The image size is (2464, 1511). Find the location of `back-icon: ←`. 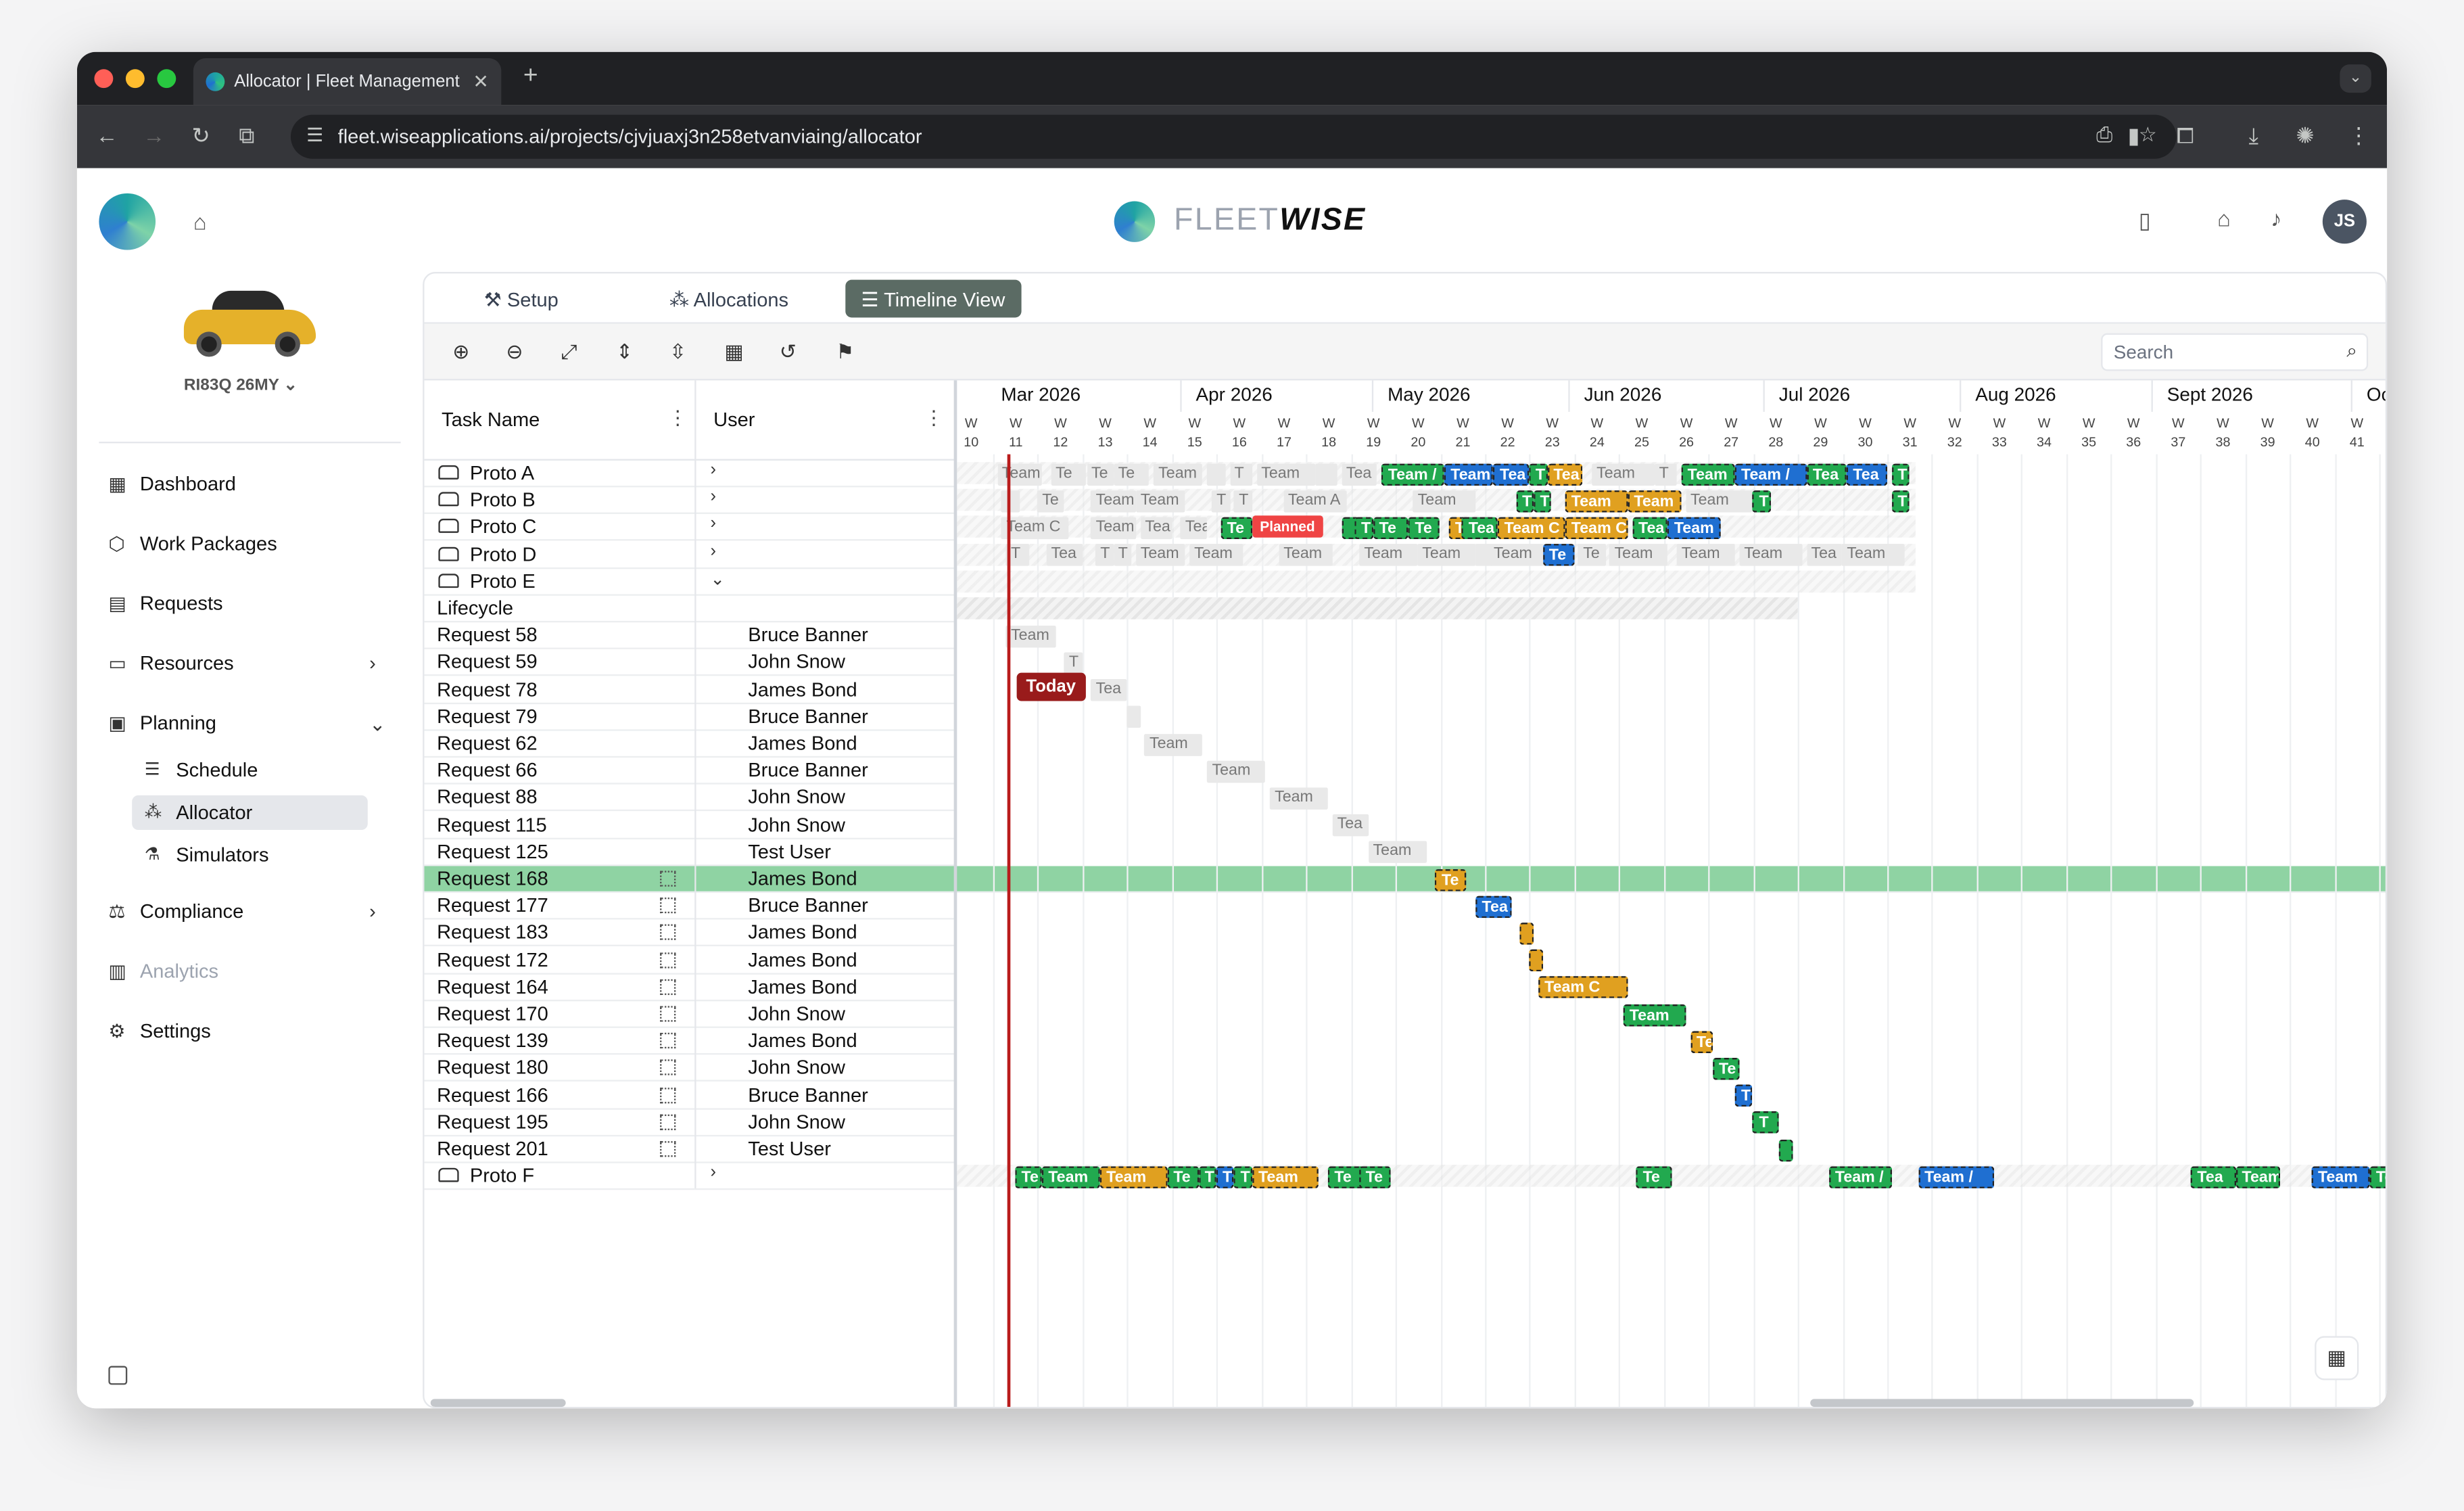

back-icon: ← is located at coordinates (106, 135).